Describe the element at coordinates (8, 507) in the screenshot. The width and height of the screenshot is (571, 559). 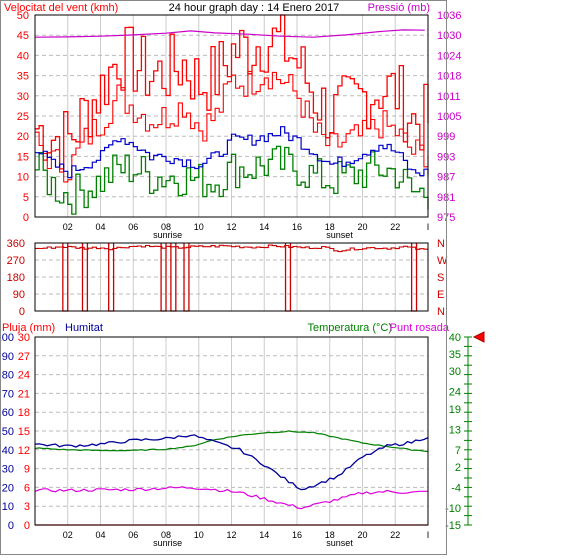
I see `humidity-tick-label: 10` at that location.